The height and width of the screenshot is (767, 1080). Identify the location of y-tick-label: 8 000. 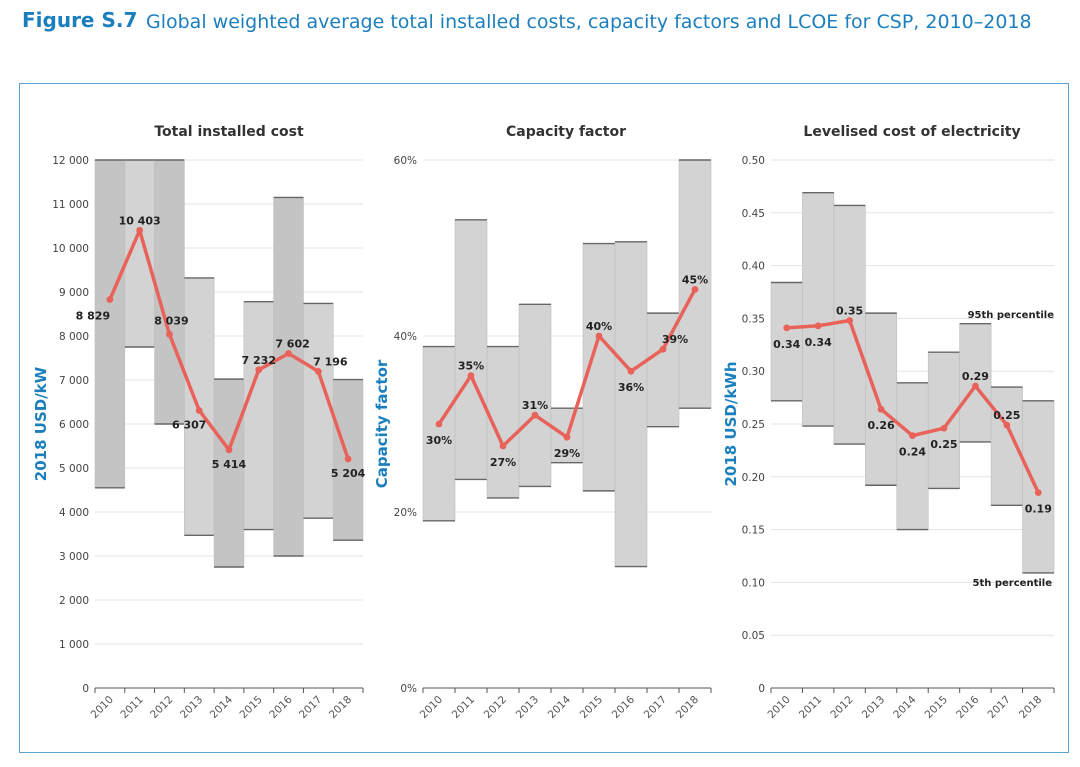
(74, 337).